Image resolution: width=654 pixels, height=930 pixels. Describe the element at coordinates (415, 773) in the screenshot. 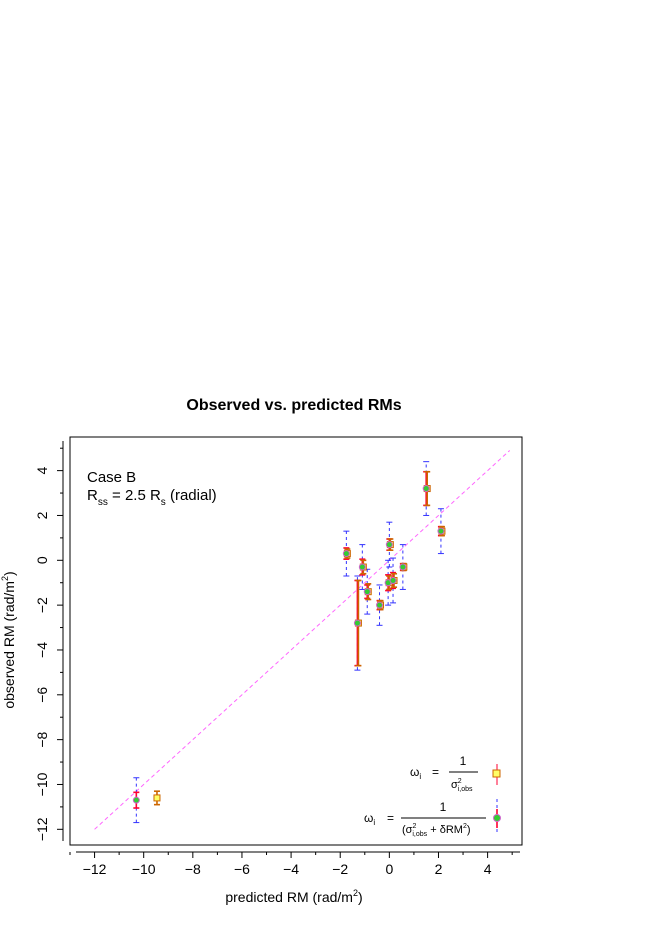

I see `legend-1-lhs: ωi` at that location.